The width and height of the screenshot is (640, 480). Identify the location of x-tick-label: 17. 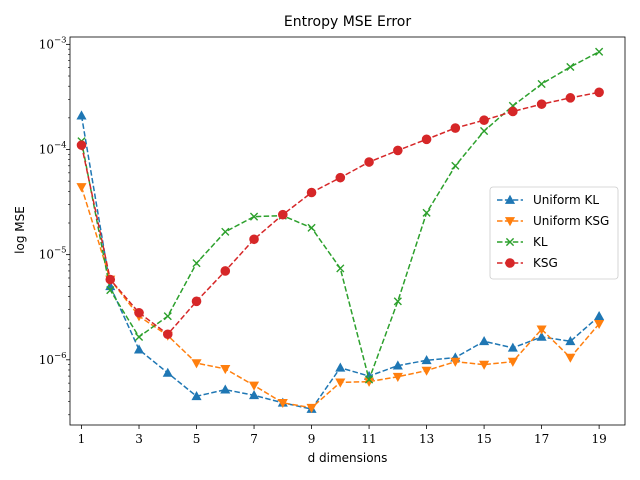
(541, 439).